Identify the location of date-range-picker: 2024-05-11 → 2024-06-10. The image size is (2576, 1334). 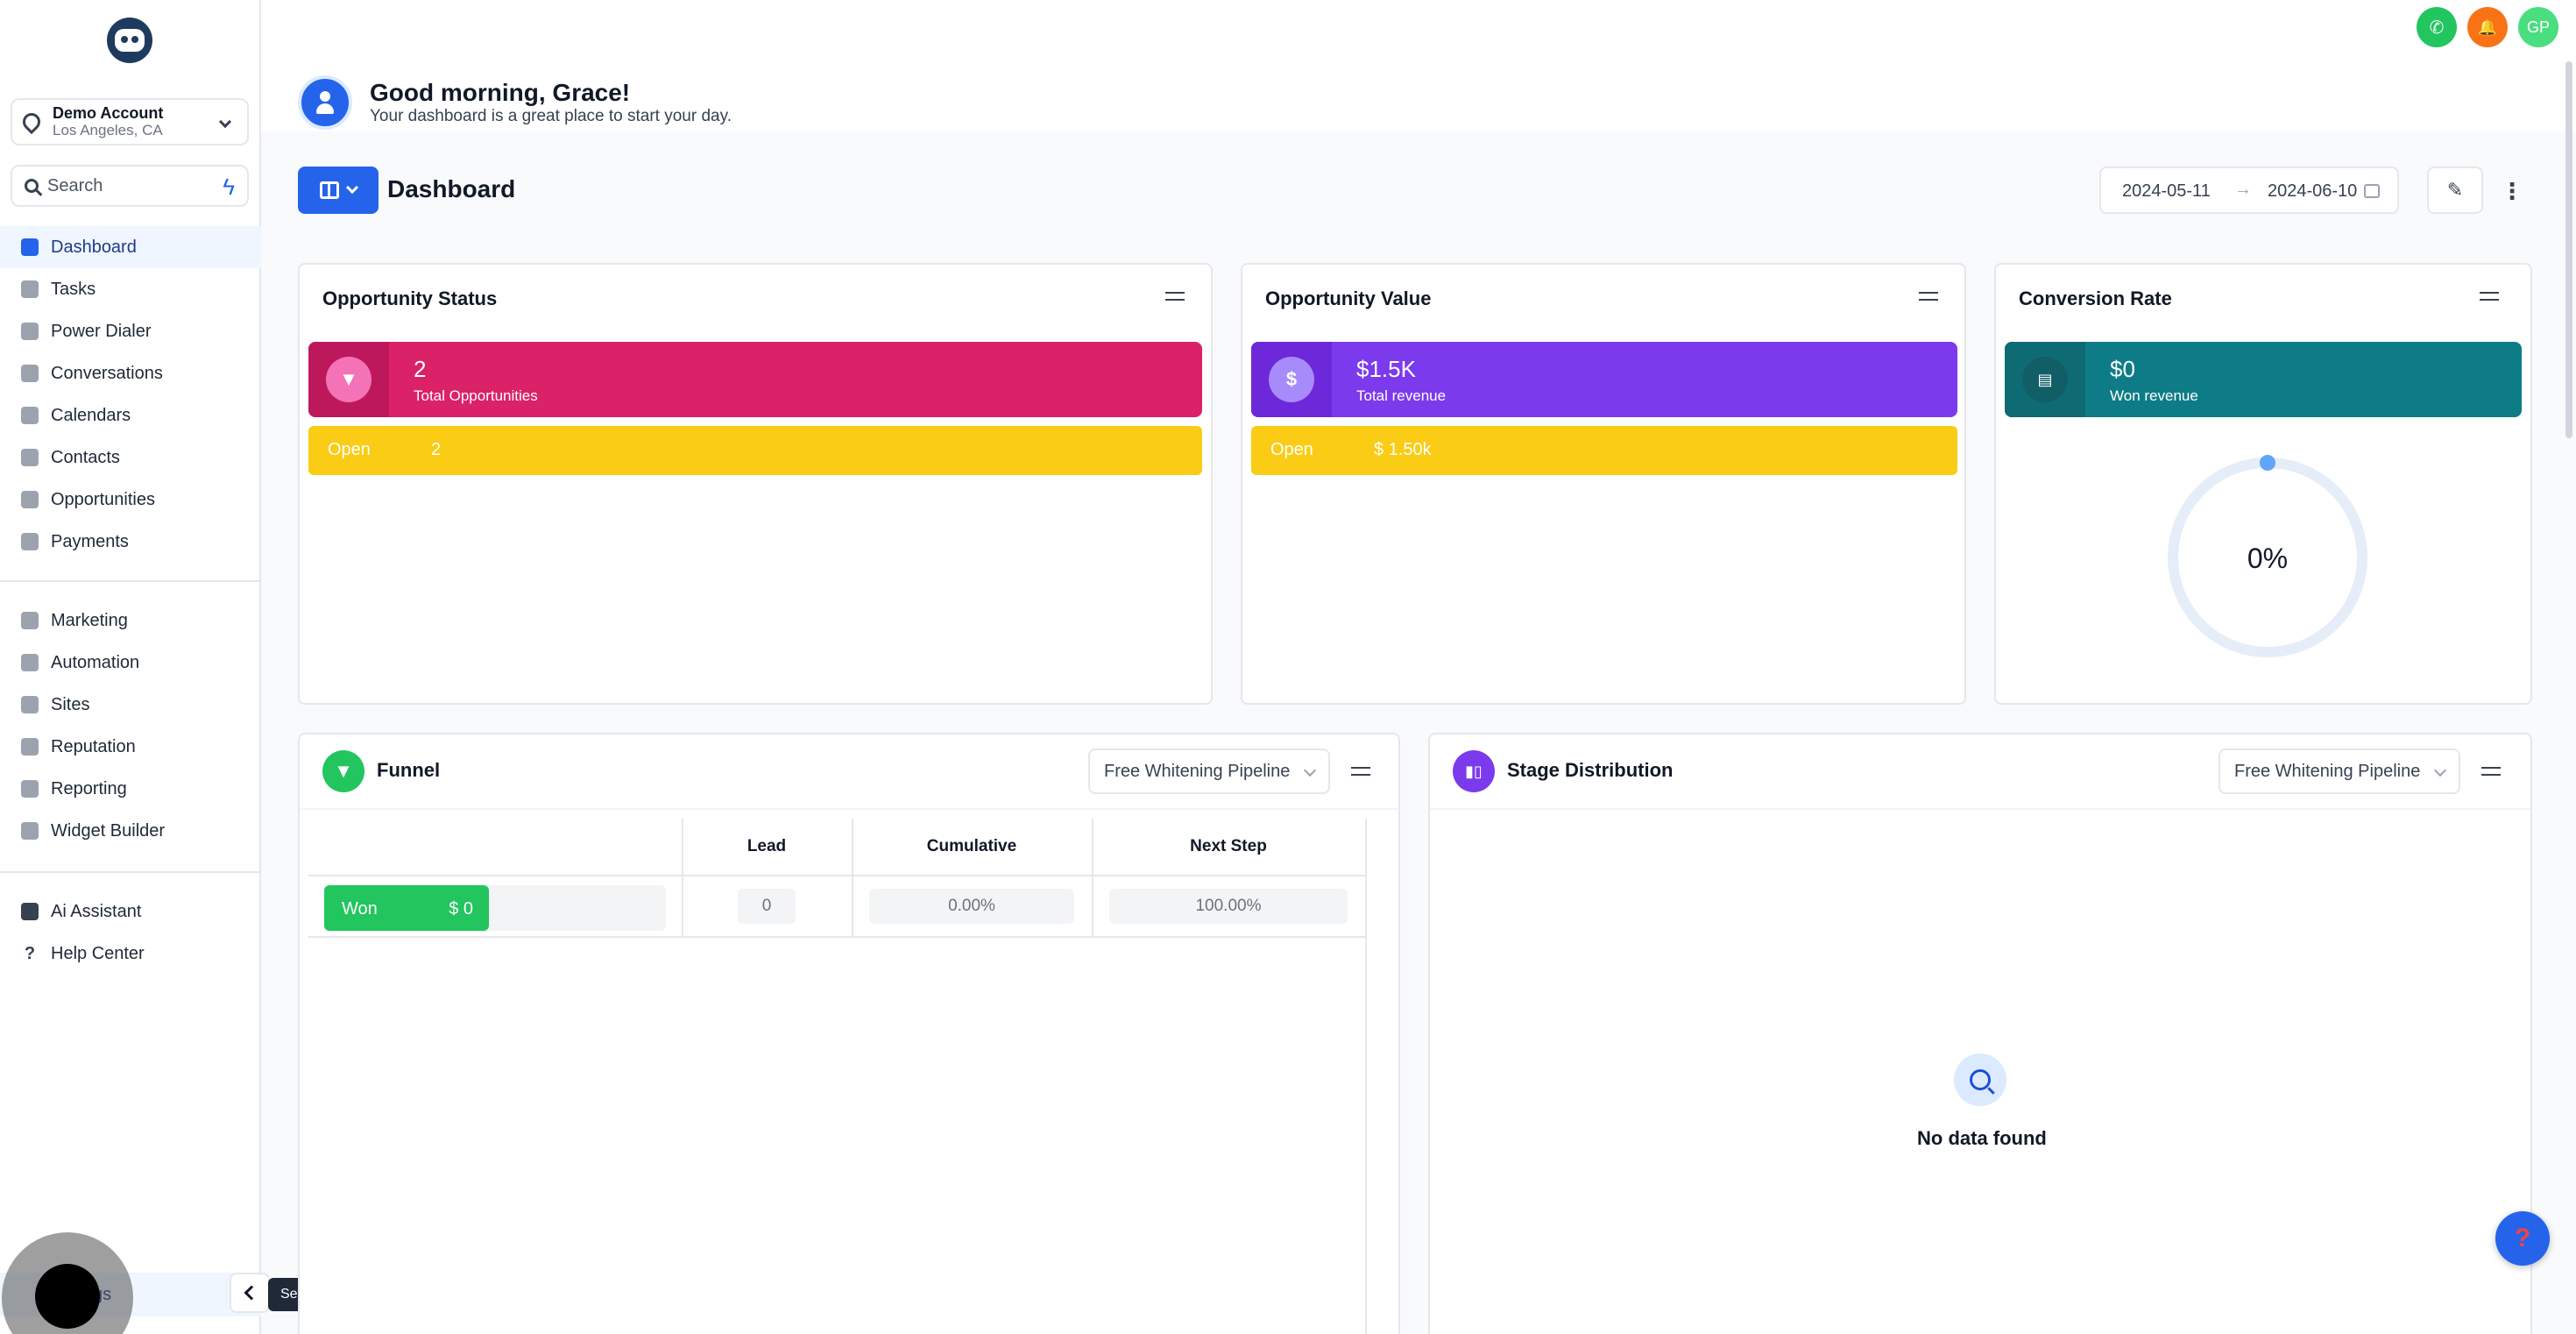
(2249, 190).